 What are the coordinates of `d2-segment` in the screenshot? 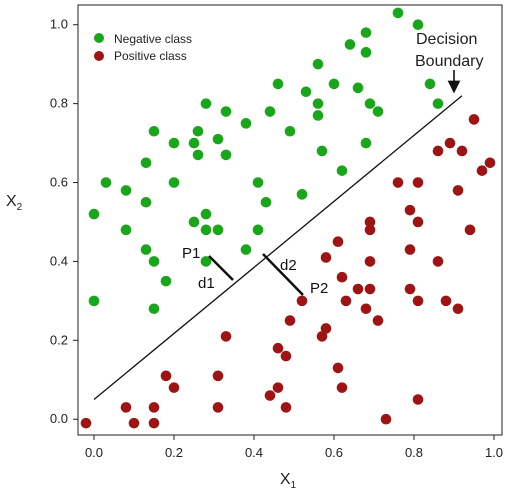 It's located at (283, 274).